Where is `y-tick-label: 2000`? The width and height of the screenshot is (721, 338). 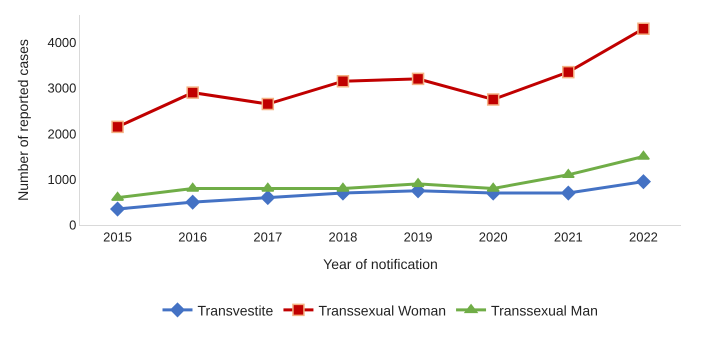 y-tick-label: 2000 is located at coordinates (61, 134).